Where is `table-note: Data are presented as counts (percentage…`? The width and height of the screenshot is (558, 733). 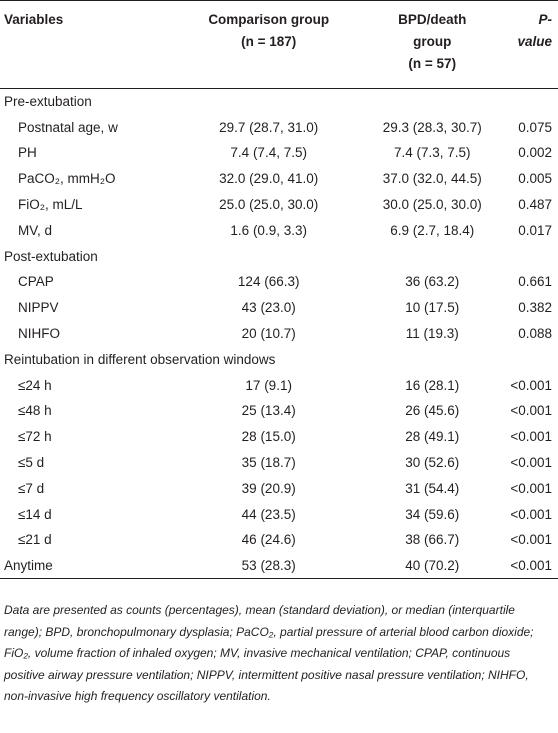
table-note: Data are presented as counts (percentage… is located at coordinates (269, 653).